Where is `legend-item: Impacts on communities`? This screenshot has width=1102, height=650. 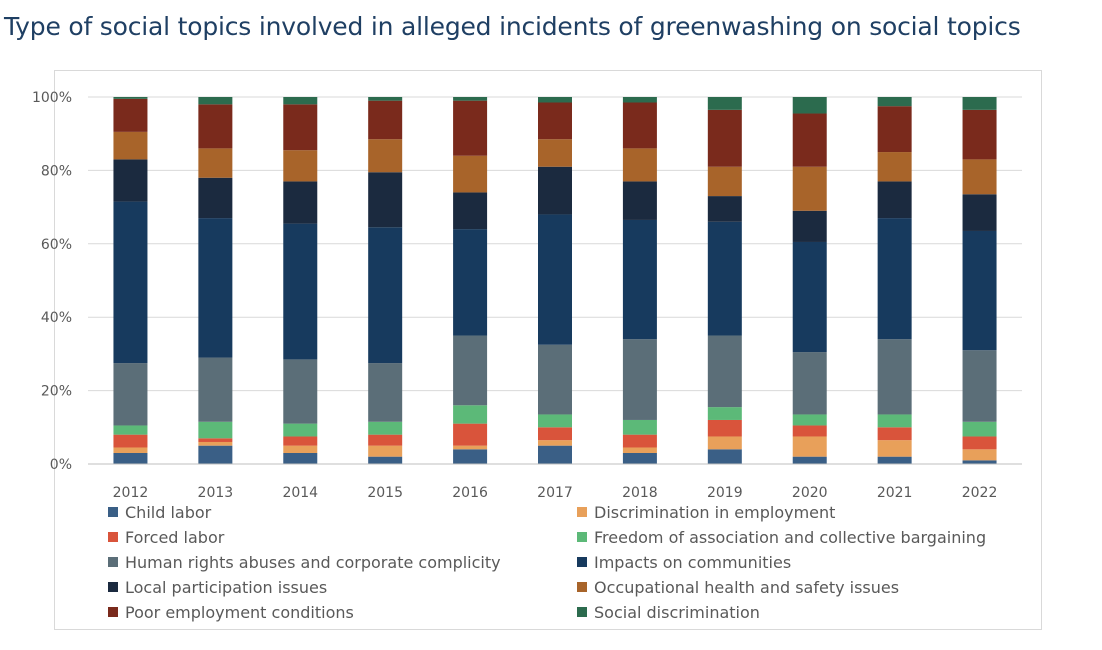 legend-item: Impacts on communities is located at coordinates (807, 562).